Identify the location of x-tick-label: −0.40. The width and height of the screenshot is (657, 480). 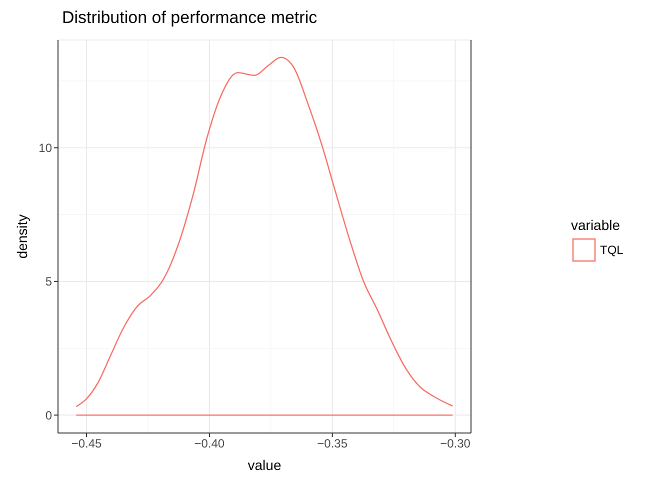
(209, 443).